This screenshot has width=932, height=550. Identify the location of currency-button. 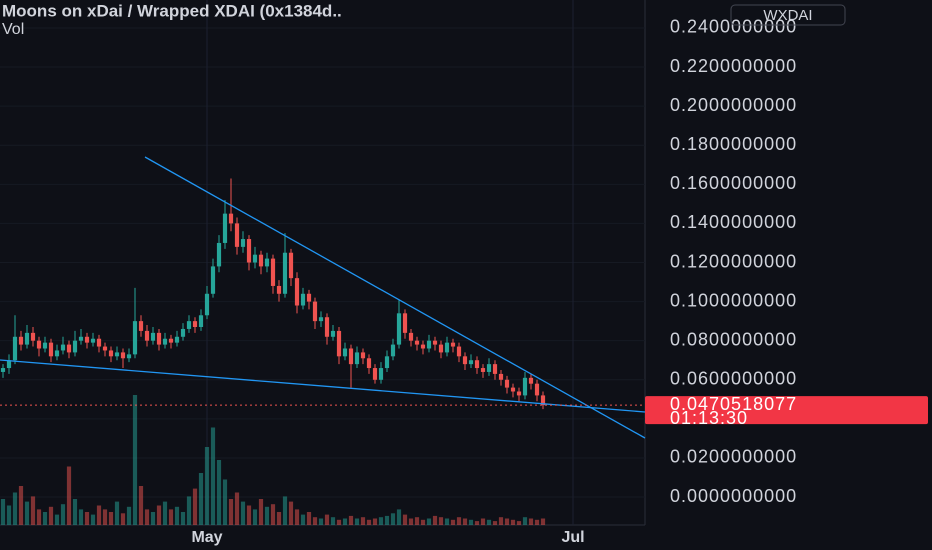
(788, 15).